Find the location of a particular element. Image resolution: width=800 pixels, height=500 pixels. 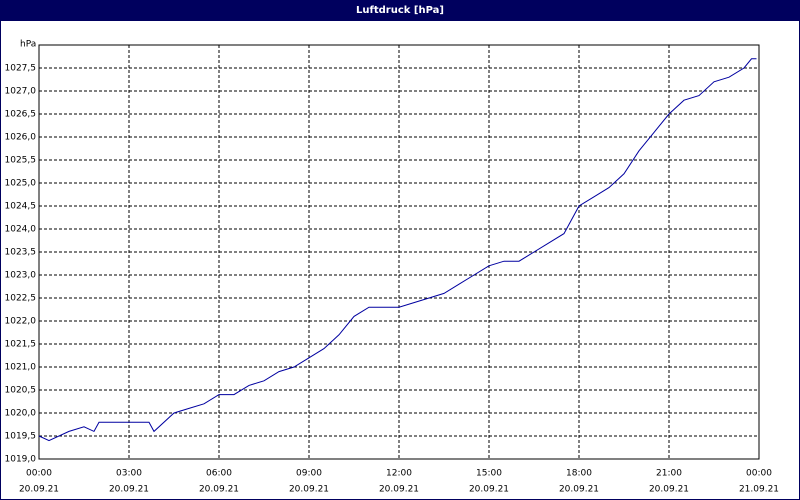

y-tick-label: 1022,0 is located at coordinates (21, 322).